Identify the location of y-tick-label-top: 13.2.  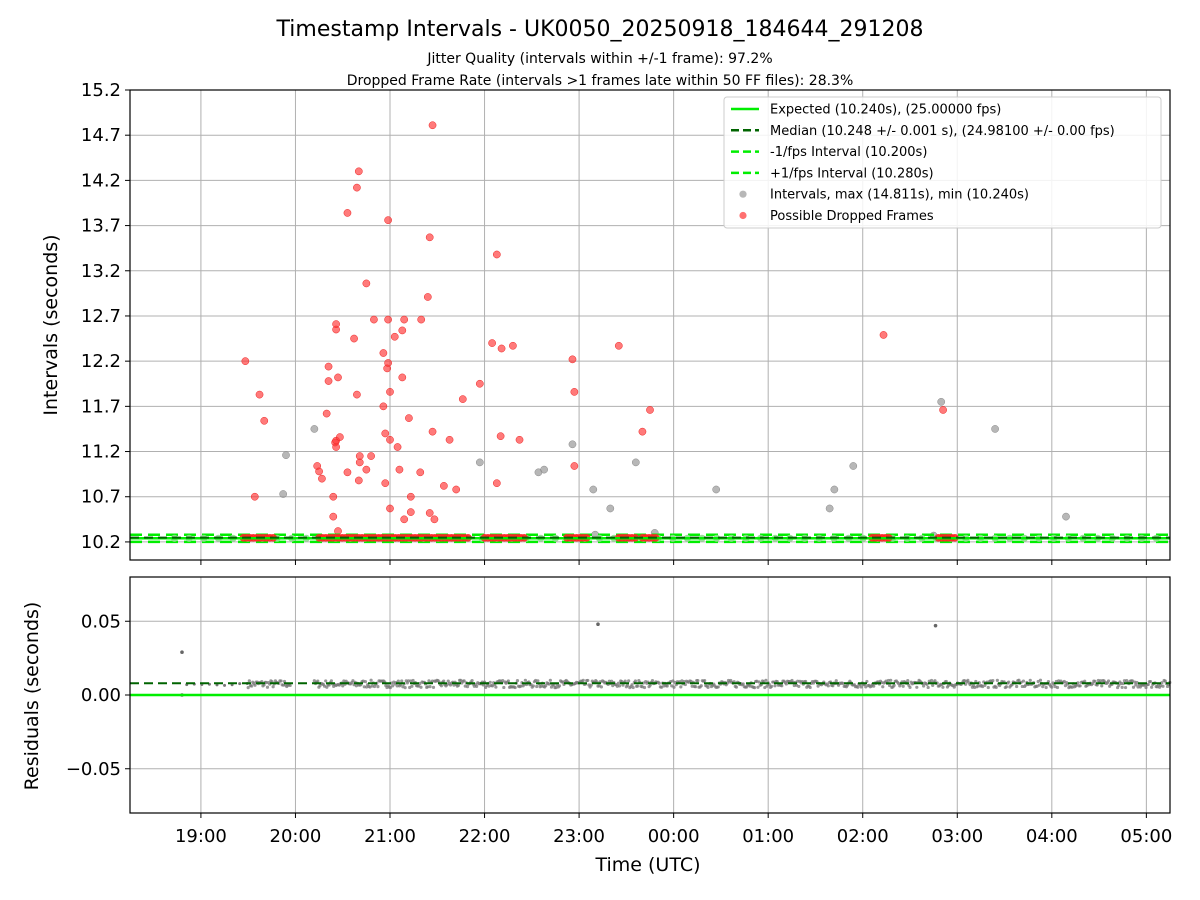
(101, 271).